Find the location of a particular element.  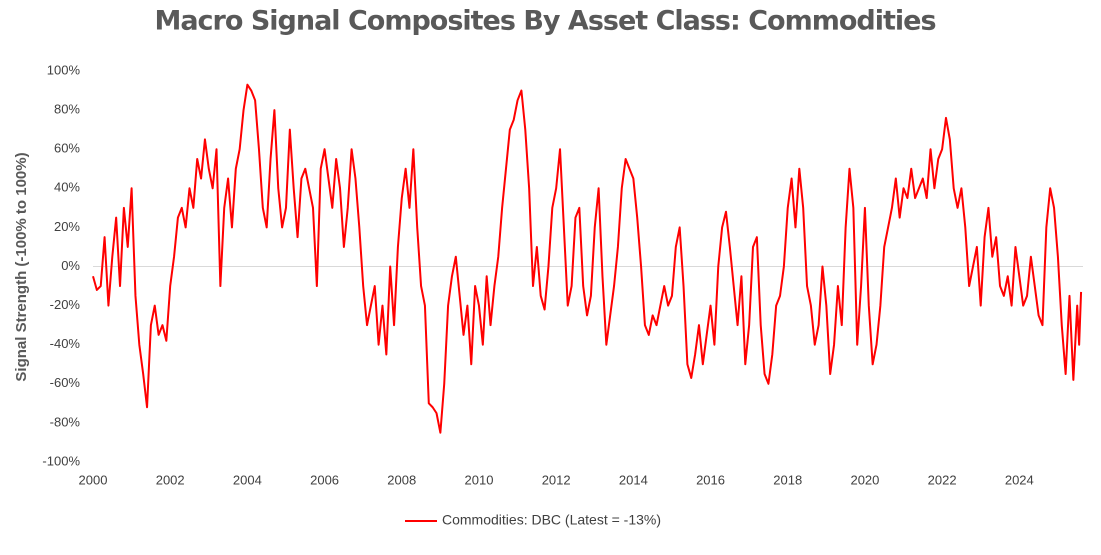

legend-label: Commodities: DBC (Latest = -13%) is located at coordinates (551, 520).